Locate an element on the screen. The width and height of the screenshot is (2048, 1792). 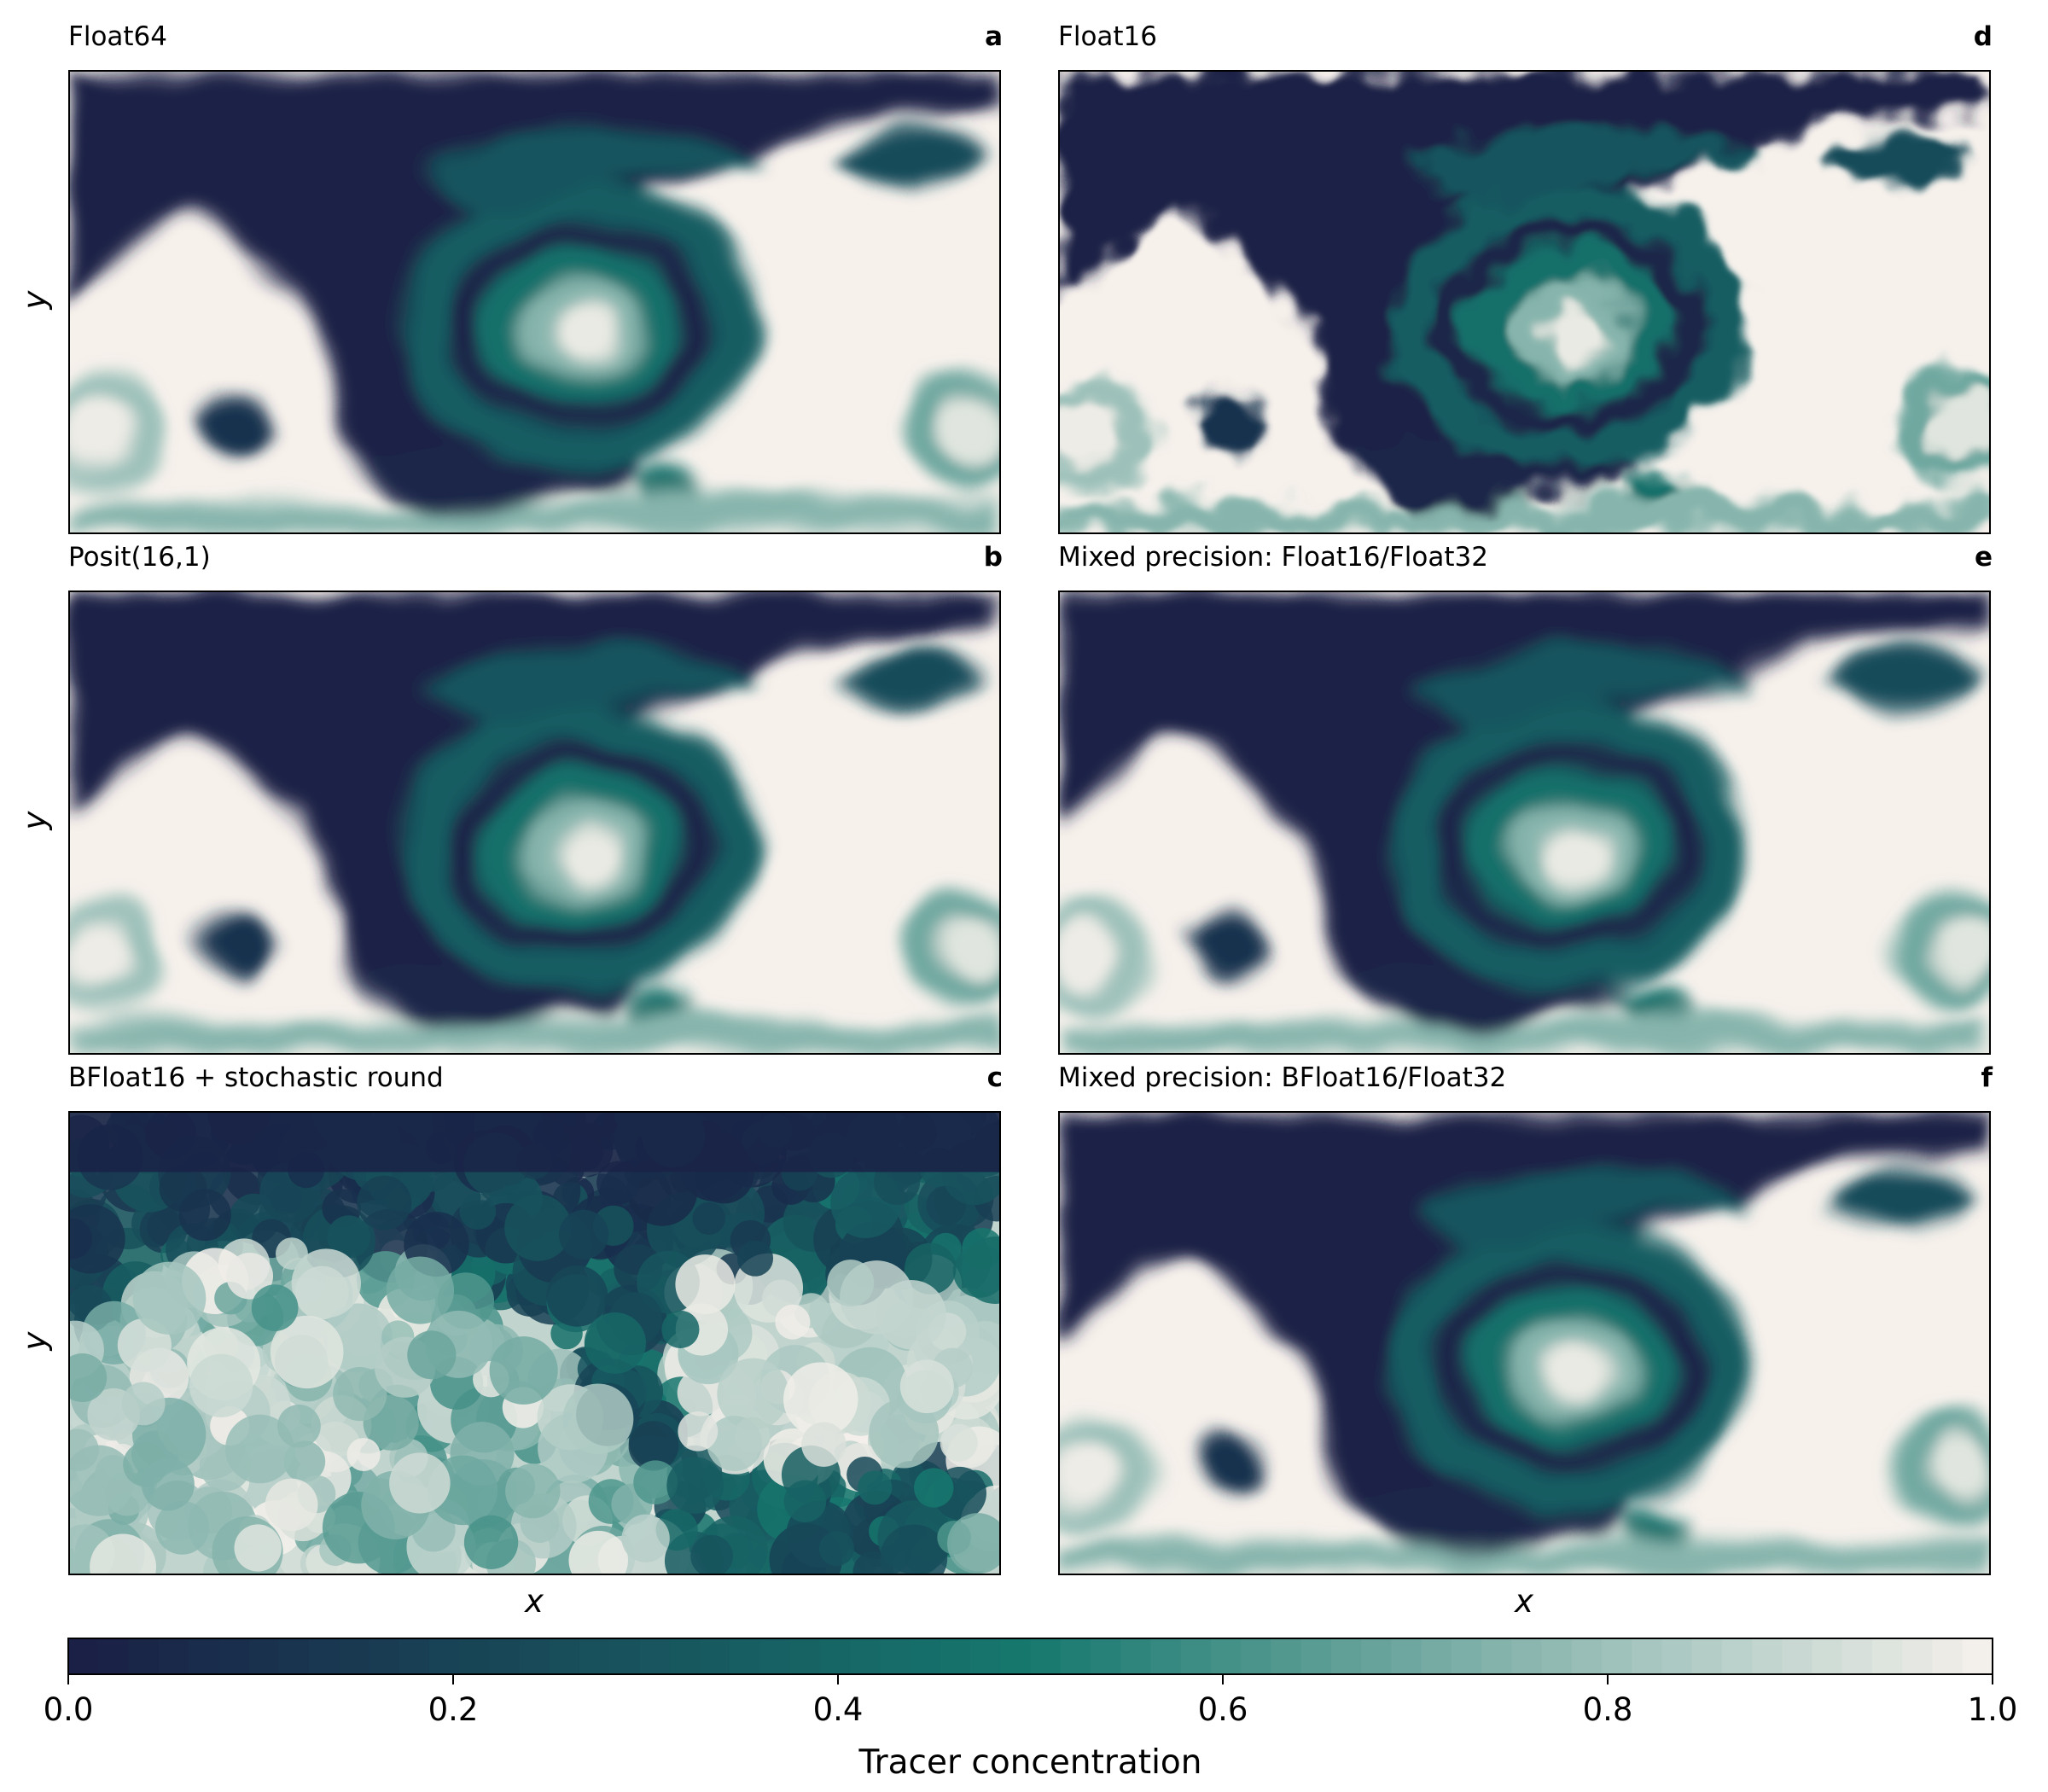
colorbar-tick-label: 0.6 is located at coordinates (1223, 1709).